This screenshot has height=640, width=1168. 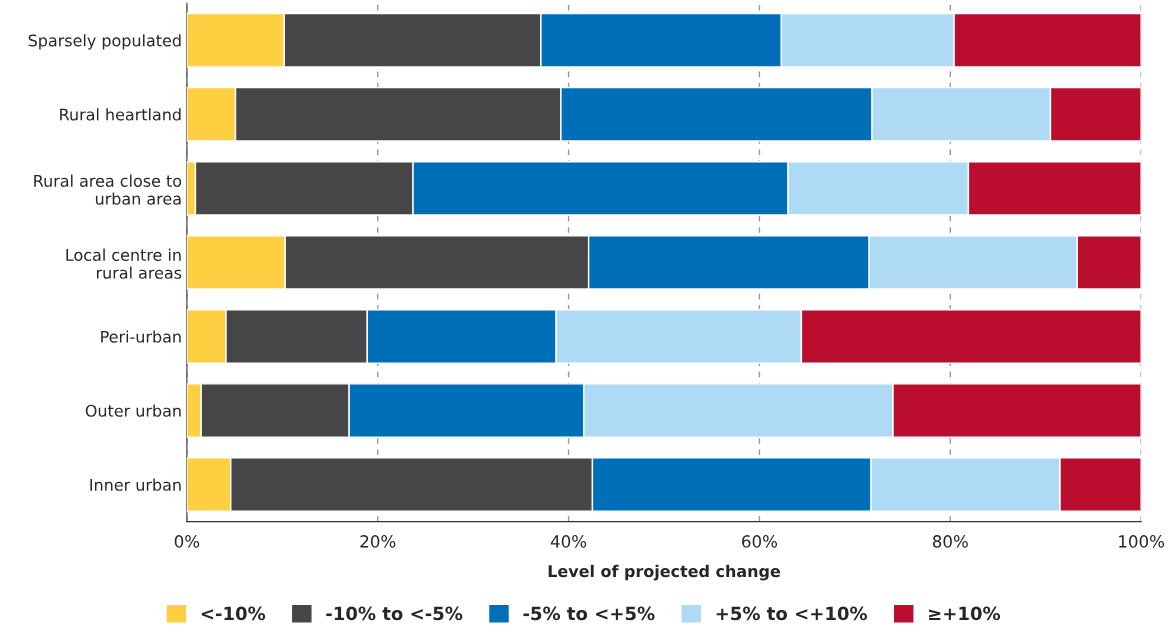 I want to click on x-tick-label: 60%, so click(x=760, y=541).